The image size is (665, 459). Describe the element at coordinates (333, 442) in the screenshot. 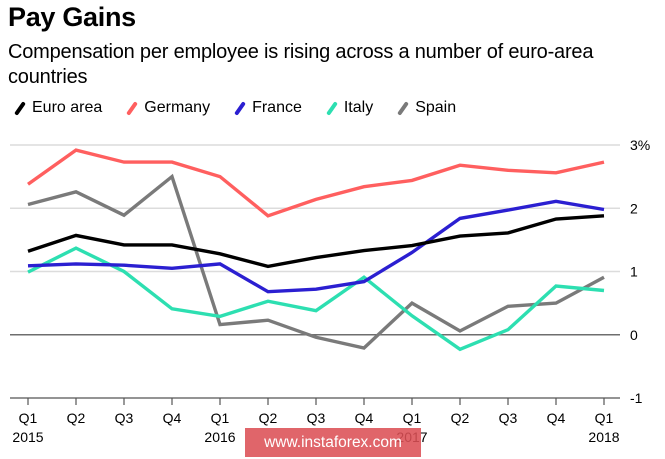

I see `watermark: www.instaforex.com` at that location.